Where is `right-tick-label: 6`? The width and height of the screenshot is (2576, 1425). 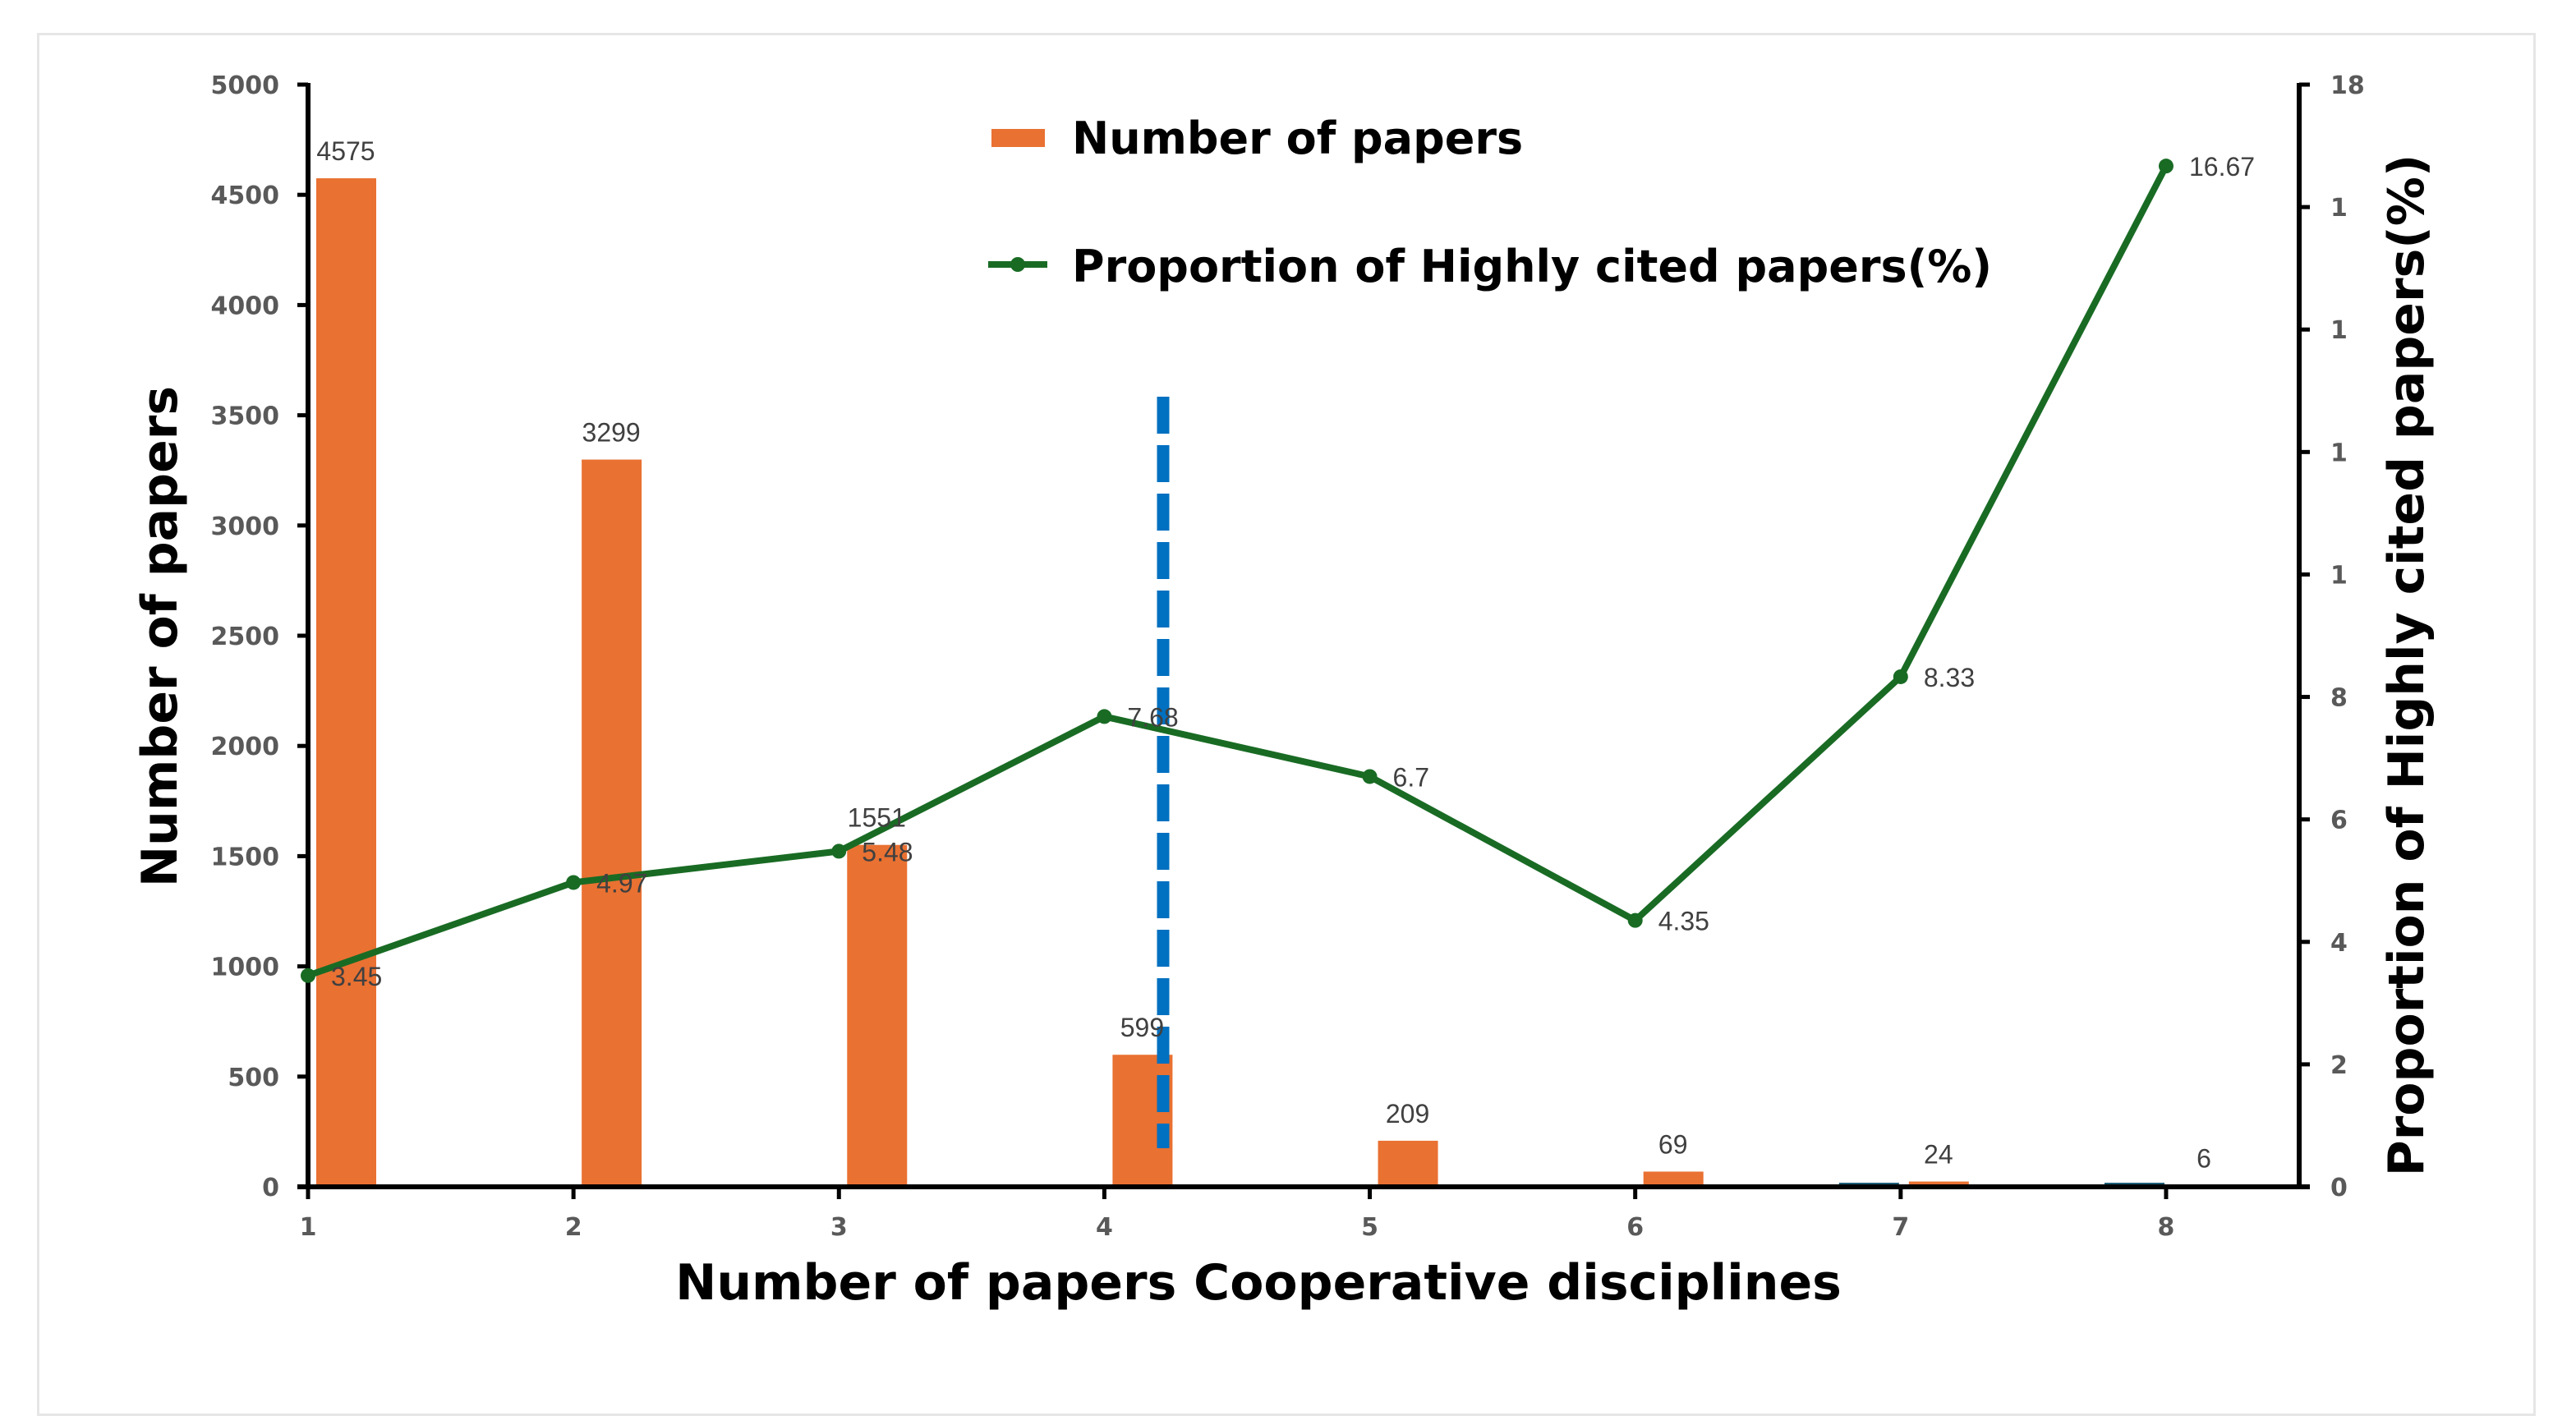 right-tick-label: 6 is located at coordinates (2339, 821).